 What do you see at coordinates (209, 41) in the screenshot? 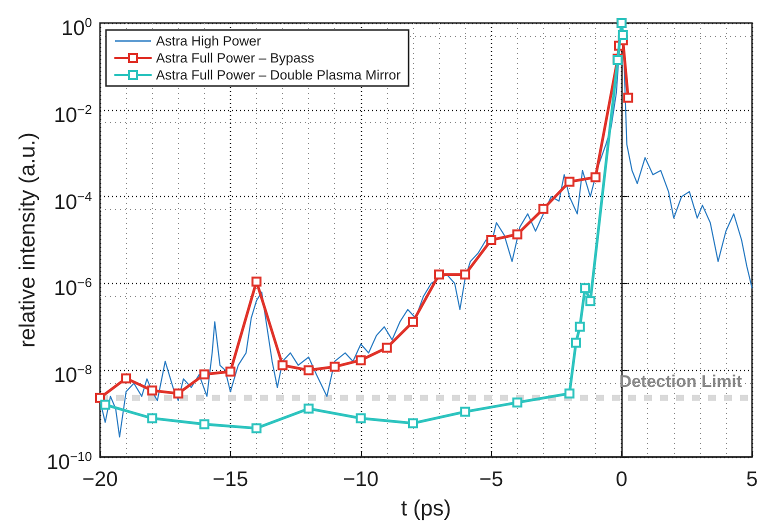
I see `legend-label: Astra High Power` at bounding box center [209, 41].